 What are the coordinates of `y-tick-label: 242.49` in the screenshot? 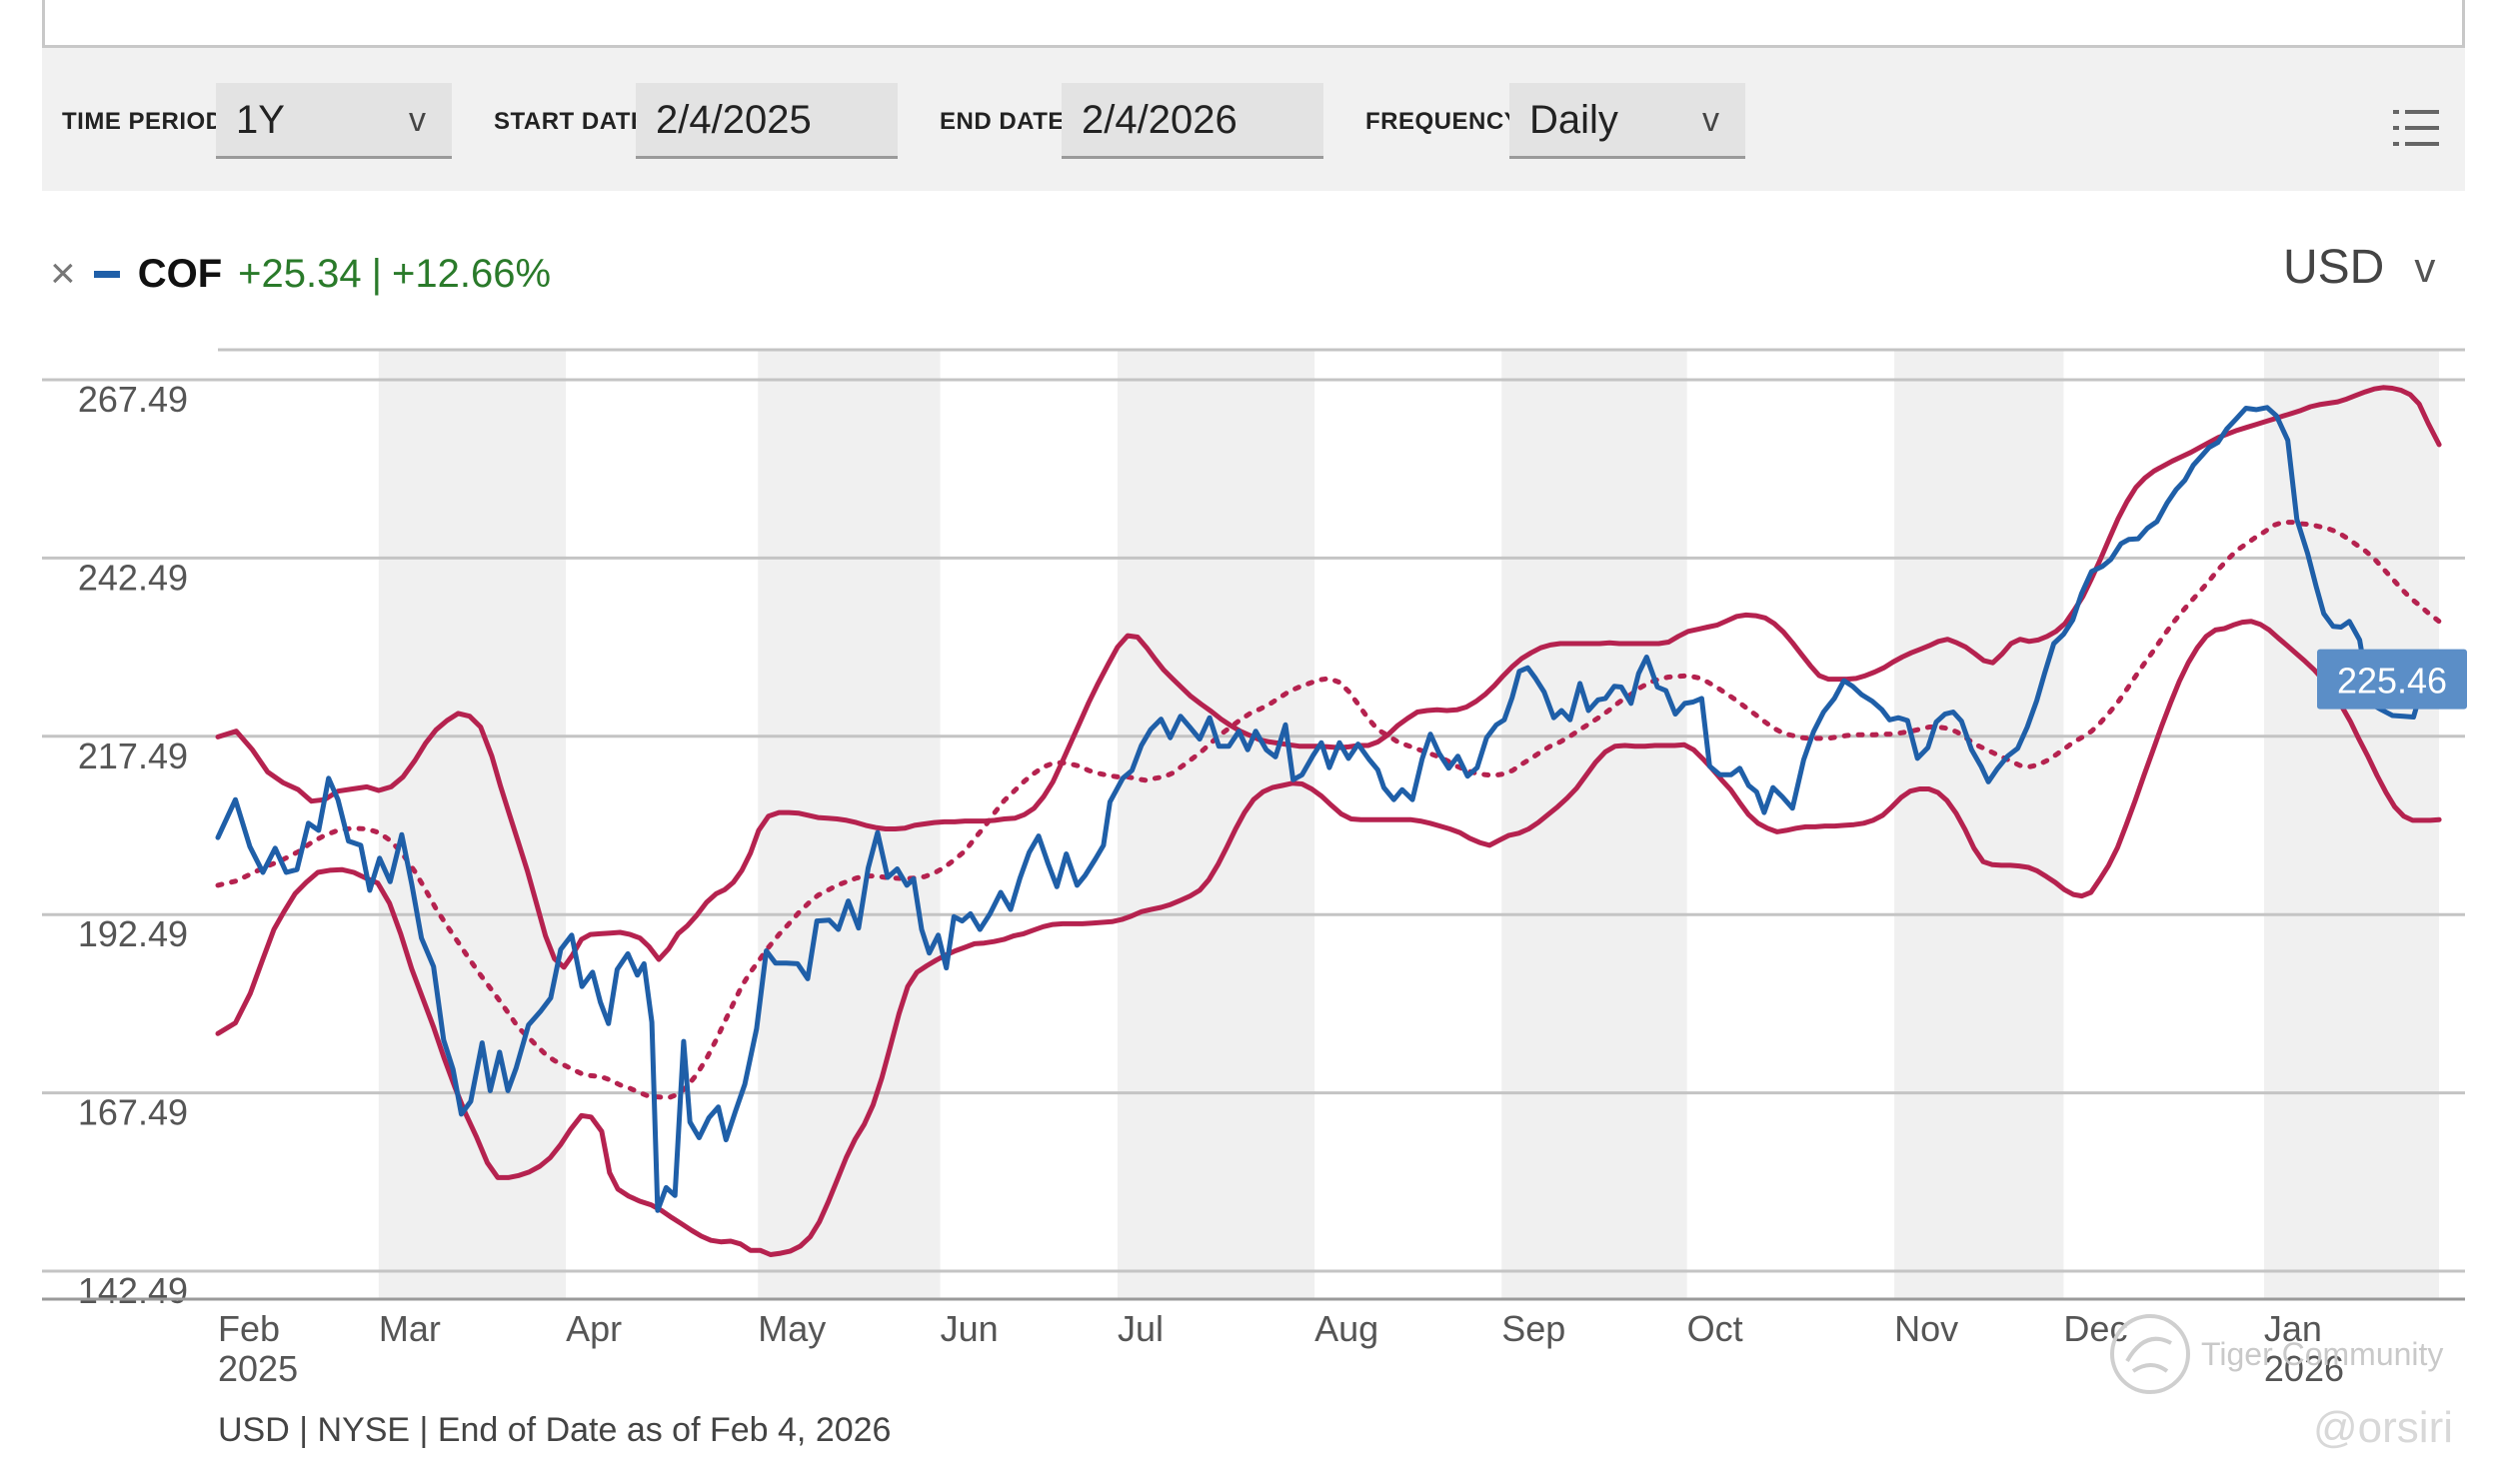 It's located at (133, 577).